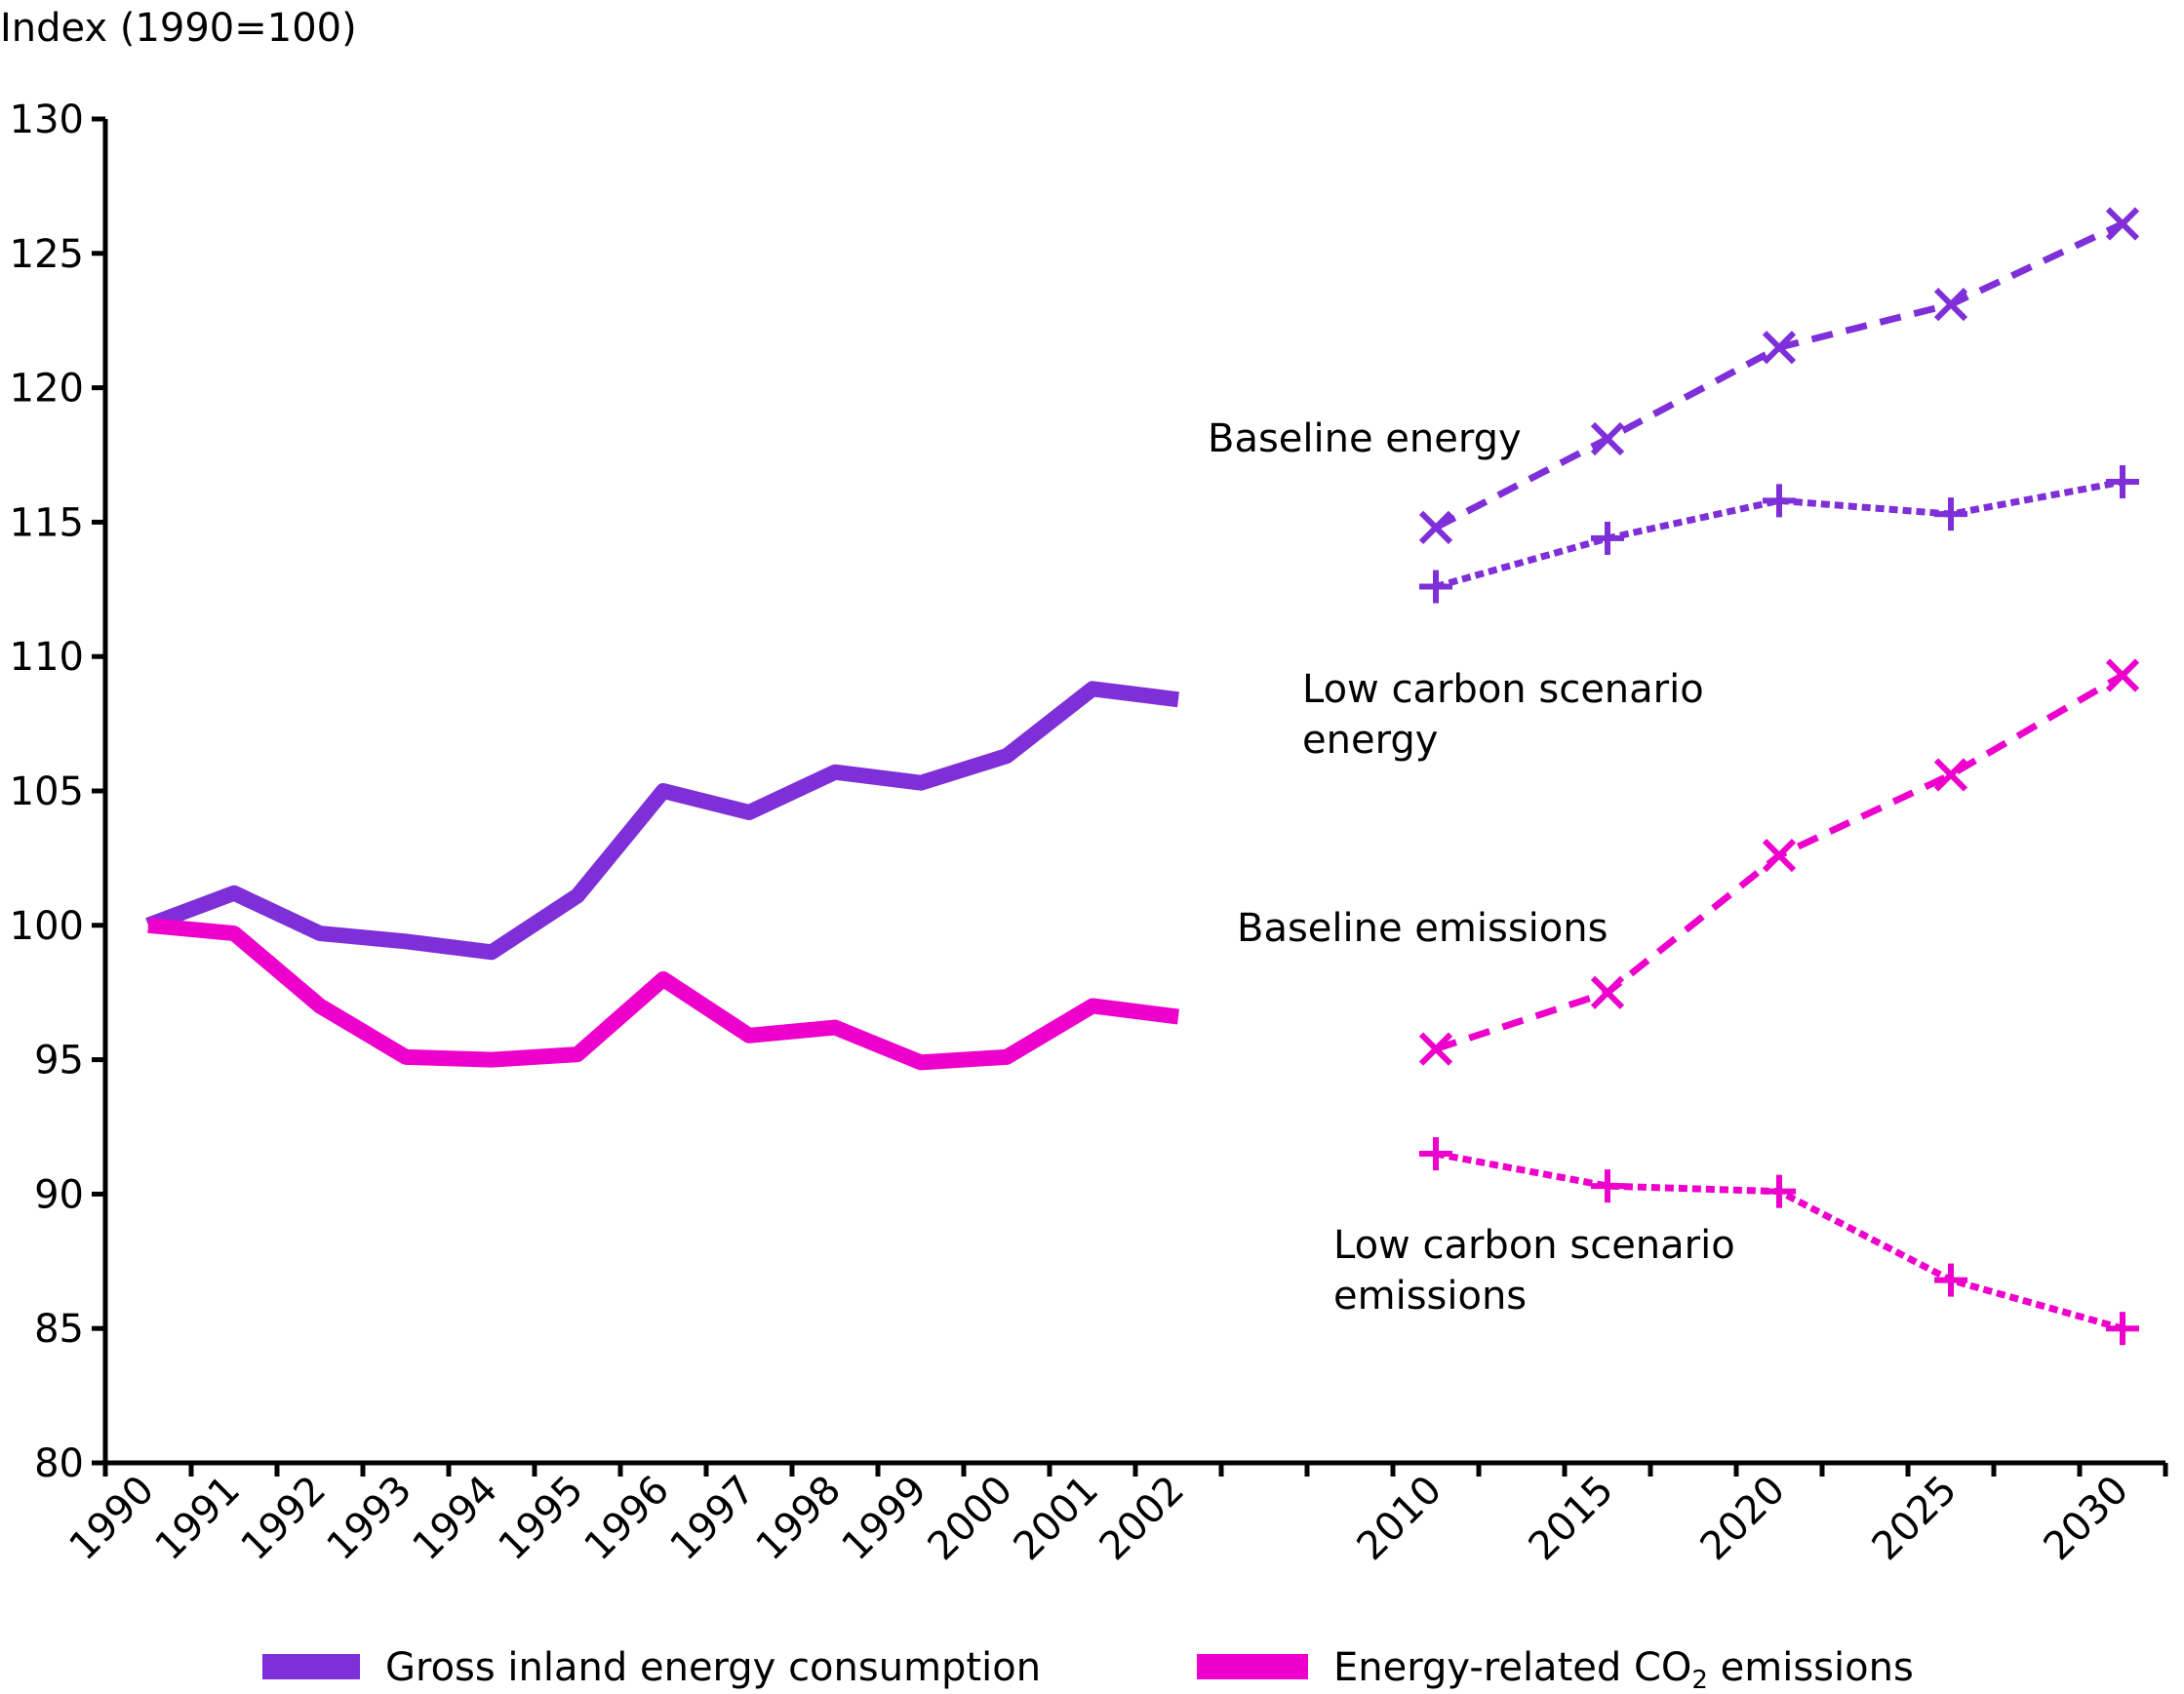 The height and width of the screenshot is (1694, 2184). What do you see at coordinates (1572, 1519) in the screenshot?
I see `x-tick-label: 2015` at bounding box center [1572, 1519].